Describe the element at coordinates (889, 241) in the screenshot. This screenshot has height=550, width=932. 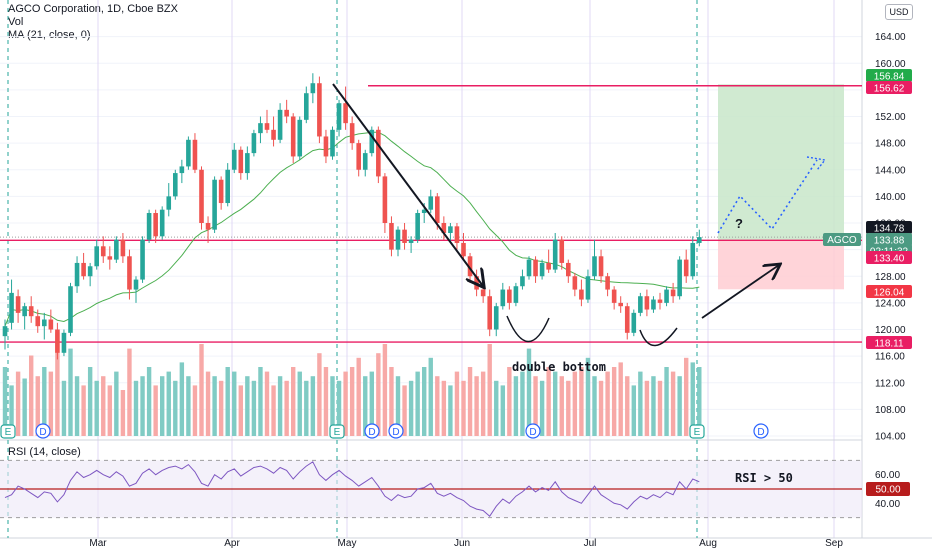
I see `price-badge-text: 133.88` at that location.